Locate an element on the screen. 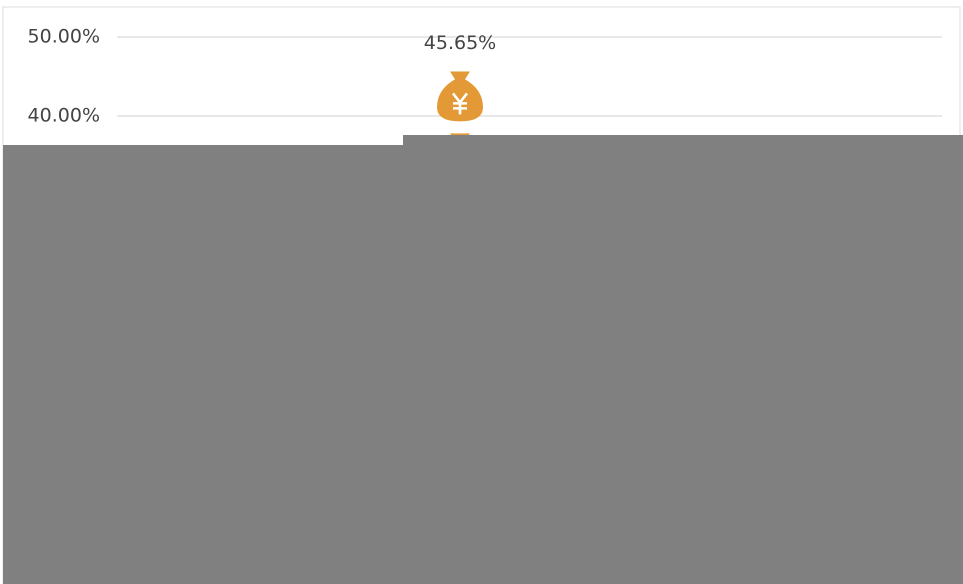  y-tick-label: 50.00% is located at coordinates (64, 37).